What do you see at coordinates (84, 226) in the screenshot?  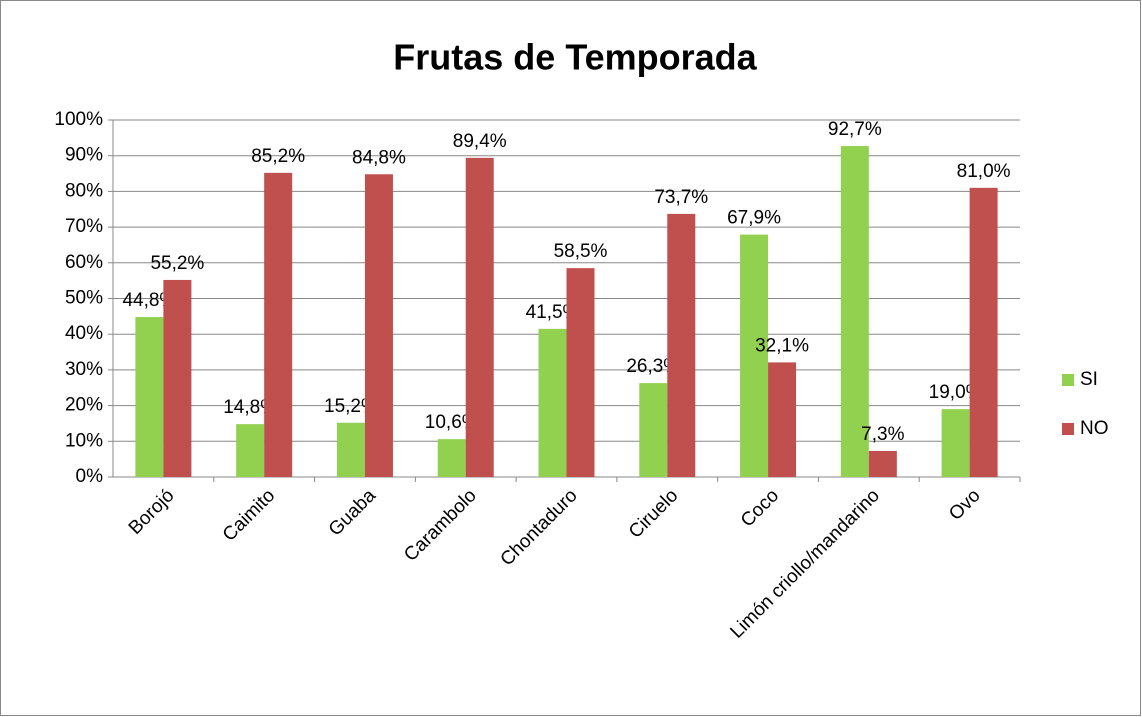 I see `y-tick-label: 70%` at bounding box center [84, 226].